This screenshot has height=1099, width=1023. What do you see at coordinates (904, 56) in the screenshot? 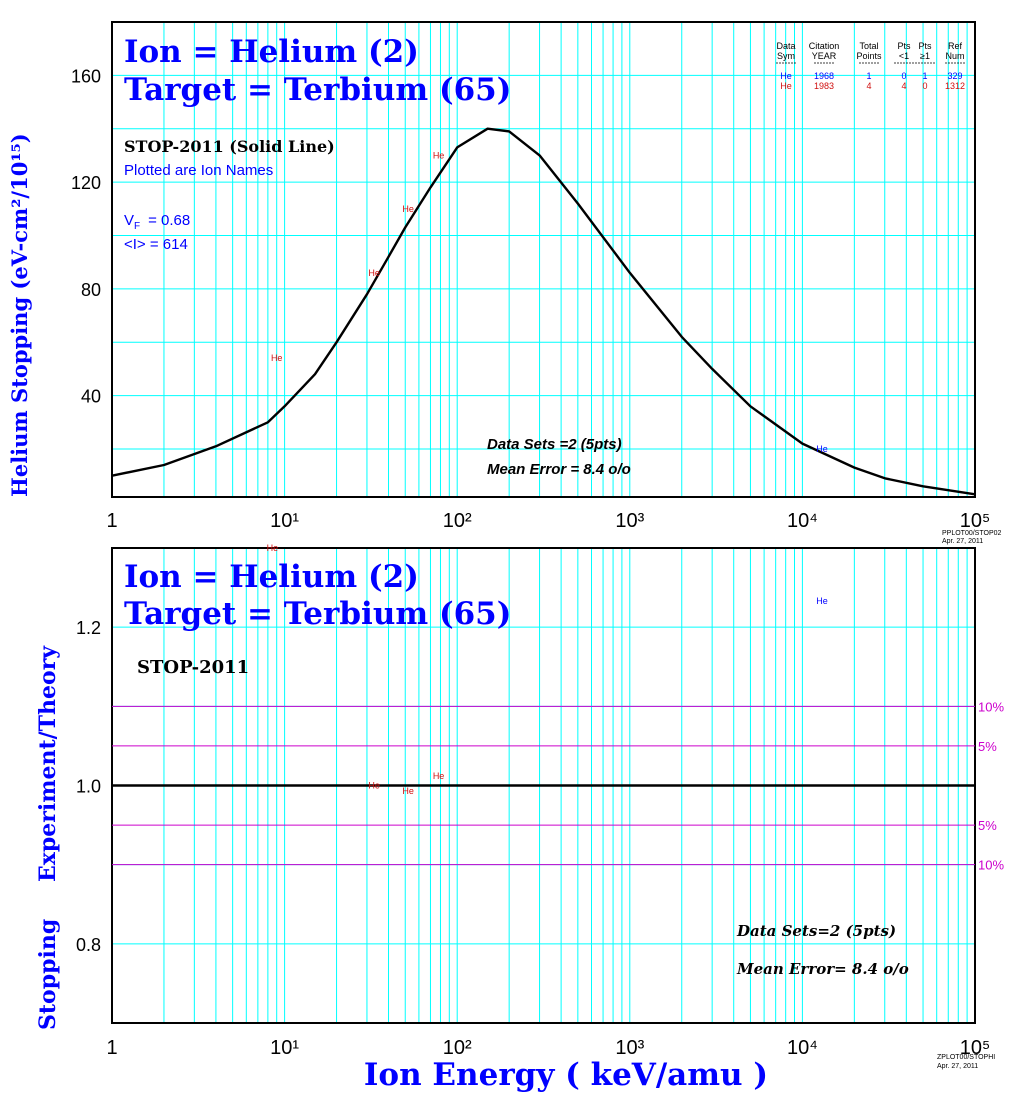
I see `legend-header: <1` at bounding box center [904, 56].